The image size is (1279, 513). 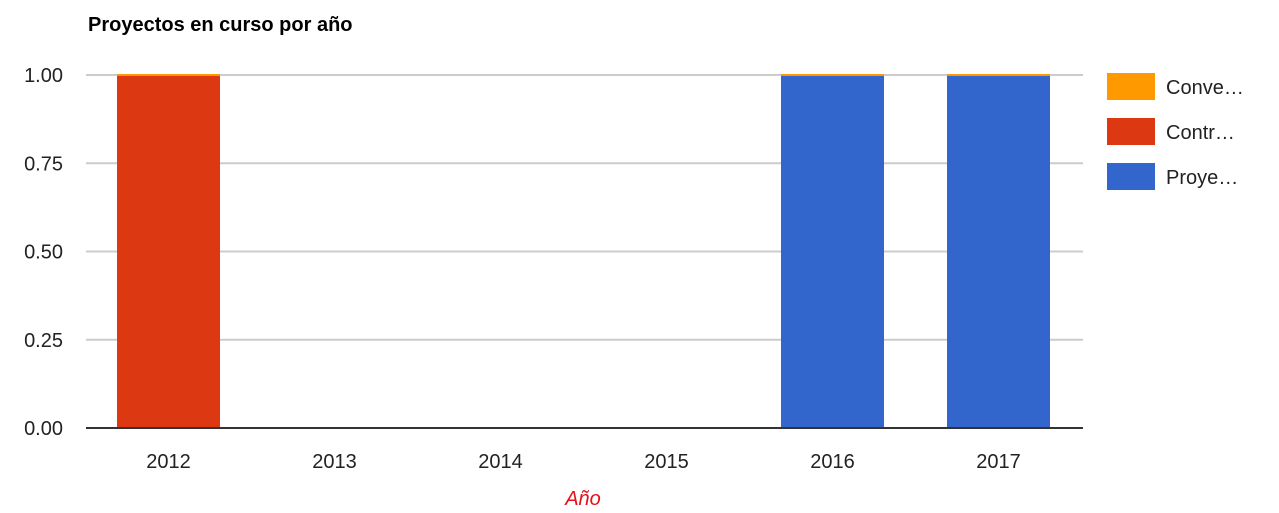 I want to click on y-tick-label: 1.00, so click(x=43, y=76).